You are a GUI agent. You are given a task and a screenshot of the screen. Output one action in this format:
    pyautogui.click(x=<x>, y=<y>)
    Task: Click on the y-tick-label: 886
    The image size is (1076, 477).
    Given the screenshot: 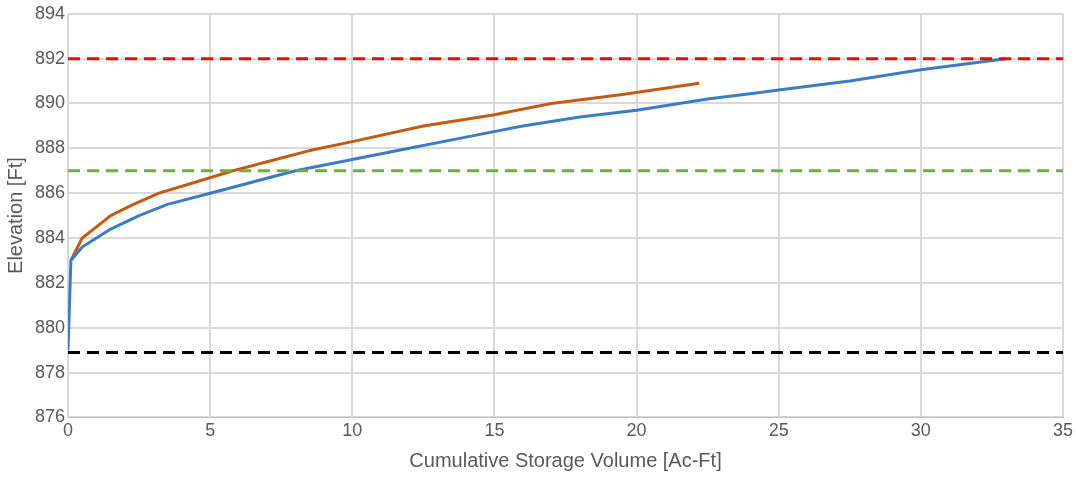 What is the action you would take?
    pyautogui.click(x=50, y=192)
    